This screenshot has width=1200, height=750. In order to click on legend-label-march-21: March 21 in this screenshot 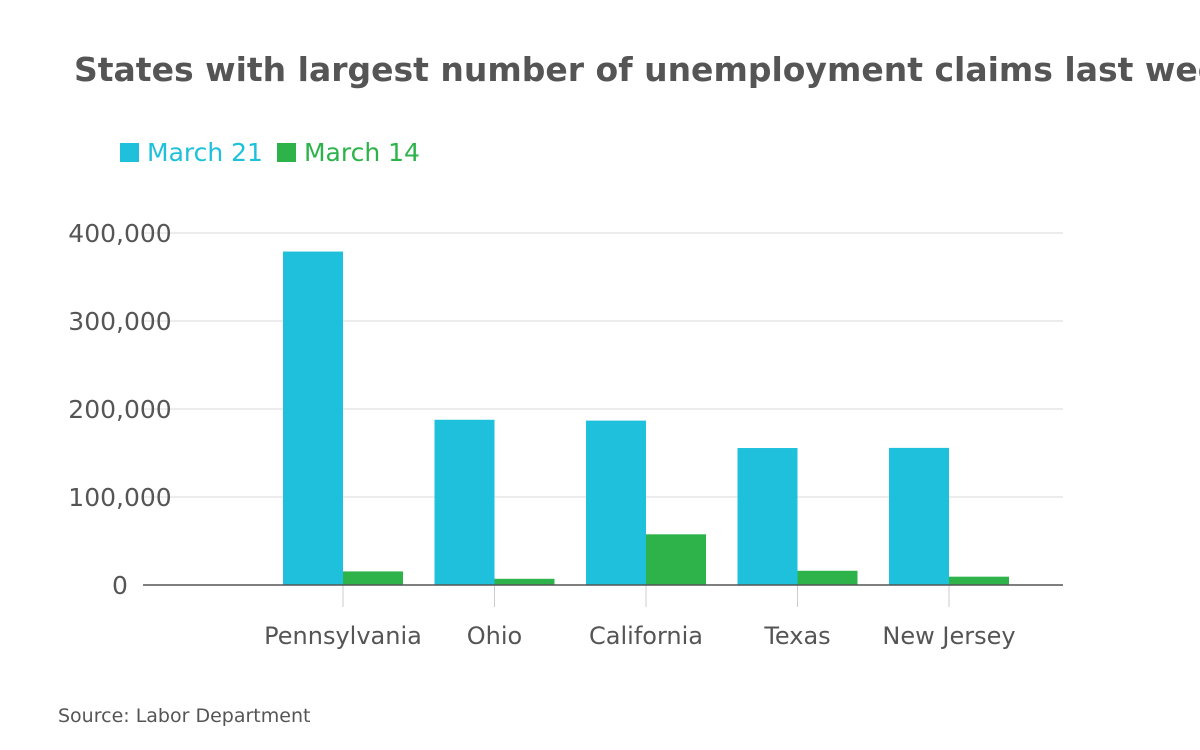, I will do `click(205, 152)`.